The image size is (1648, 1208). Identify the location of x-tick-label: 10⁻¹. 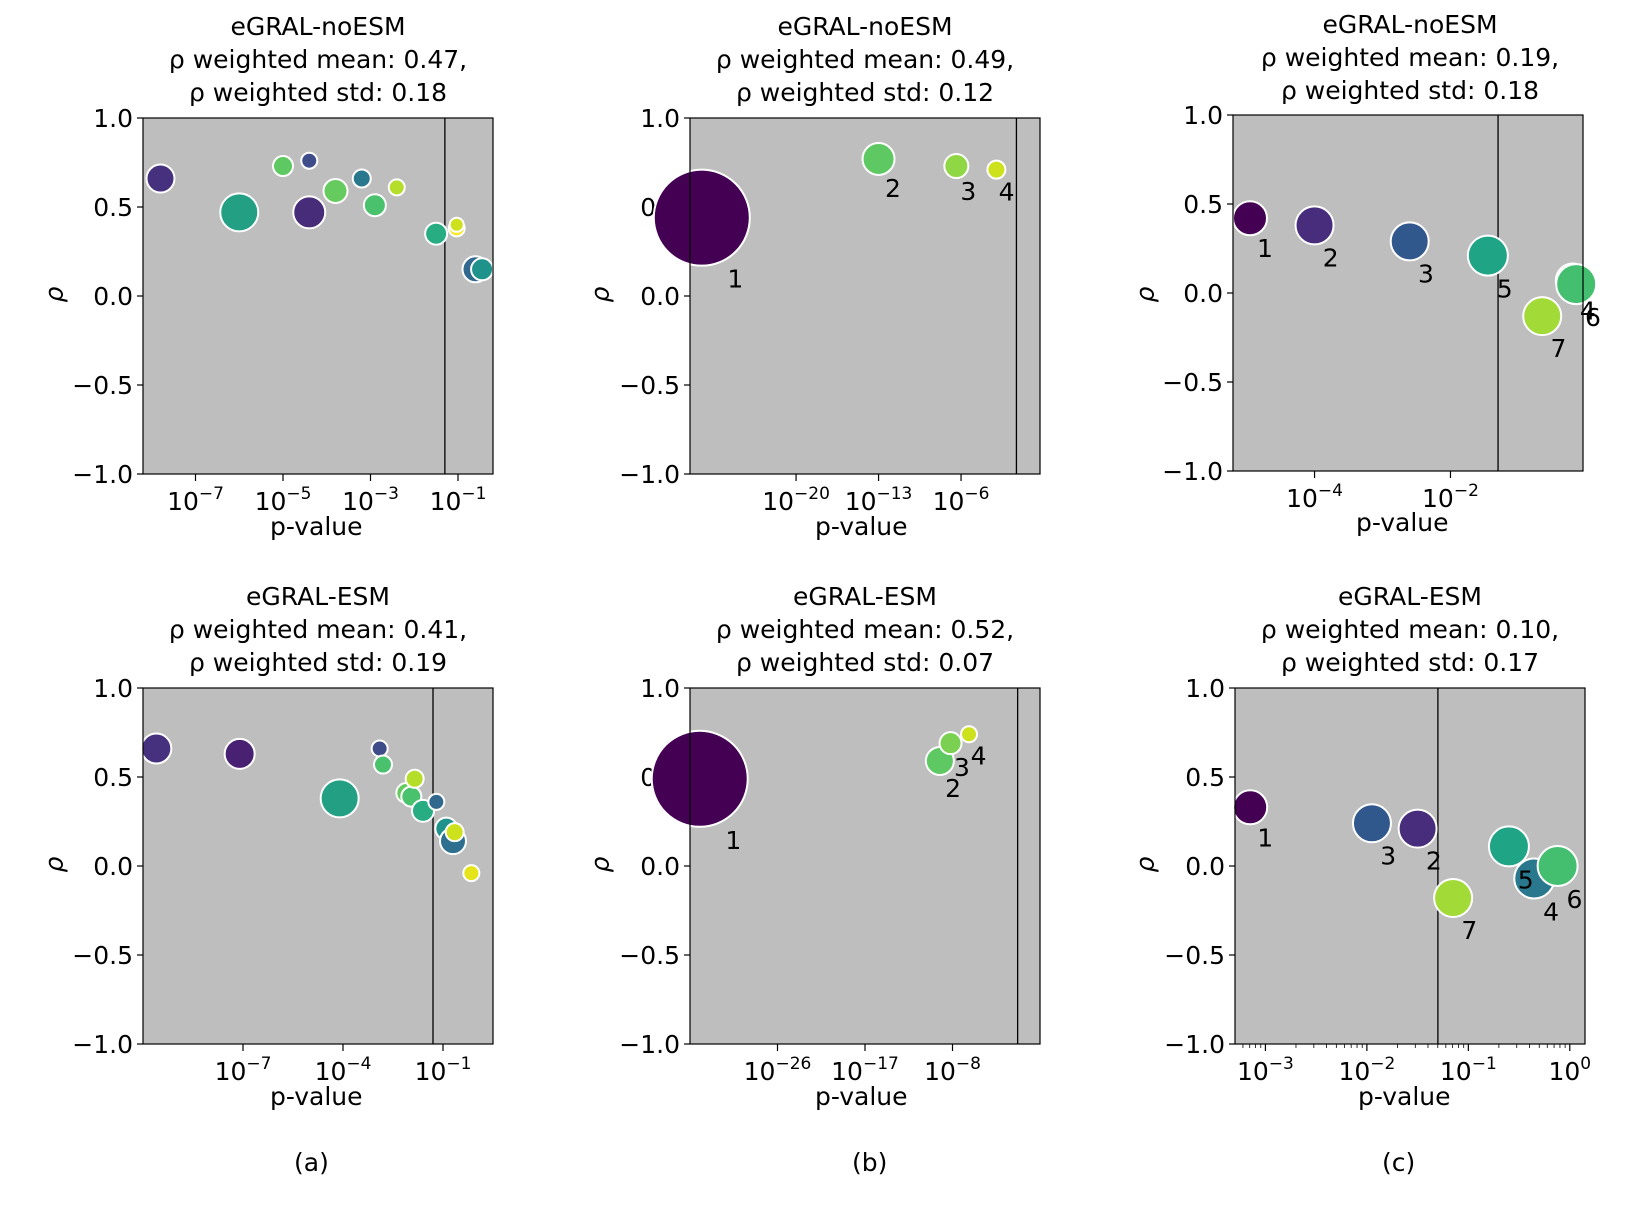
(458, 500).